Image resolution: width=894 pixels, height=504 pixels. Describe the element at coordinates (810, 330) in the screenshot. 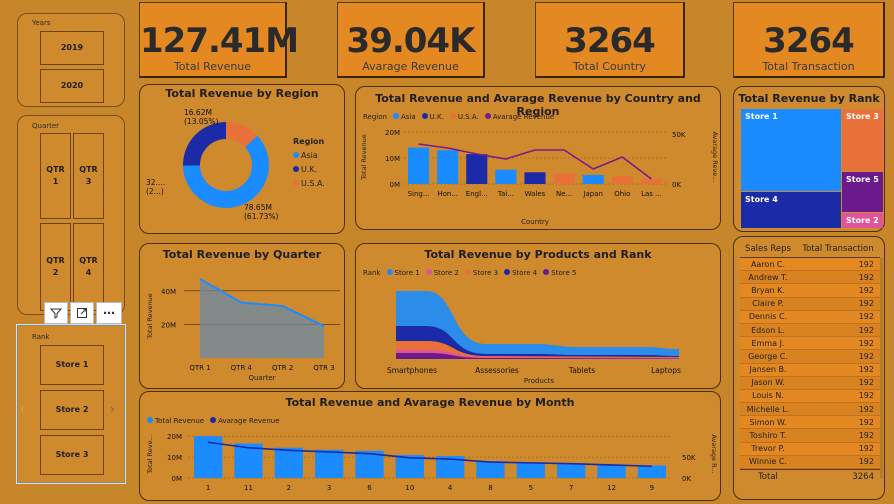

I see `table-row: Edson L. 192` at that location.